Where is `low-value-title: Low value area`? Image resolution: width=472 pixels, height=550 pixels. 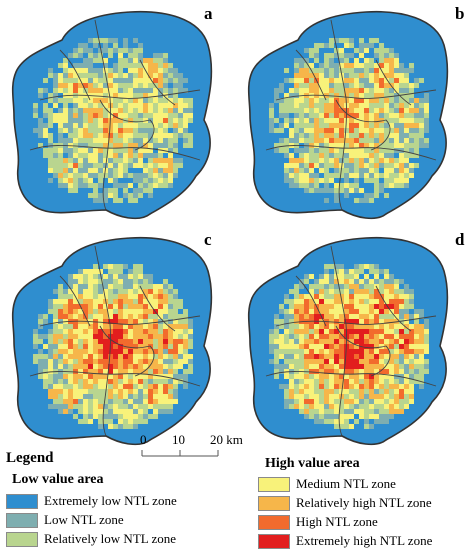 low-value-title: Low value area is located at coordinates (58, 479).